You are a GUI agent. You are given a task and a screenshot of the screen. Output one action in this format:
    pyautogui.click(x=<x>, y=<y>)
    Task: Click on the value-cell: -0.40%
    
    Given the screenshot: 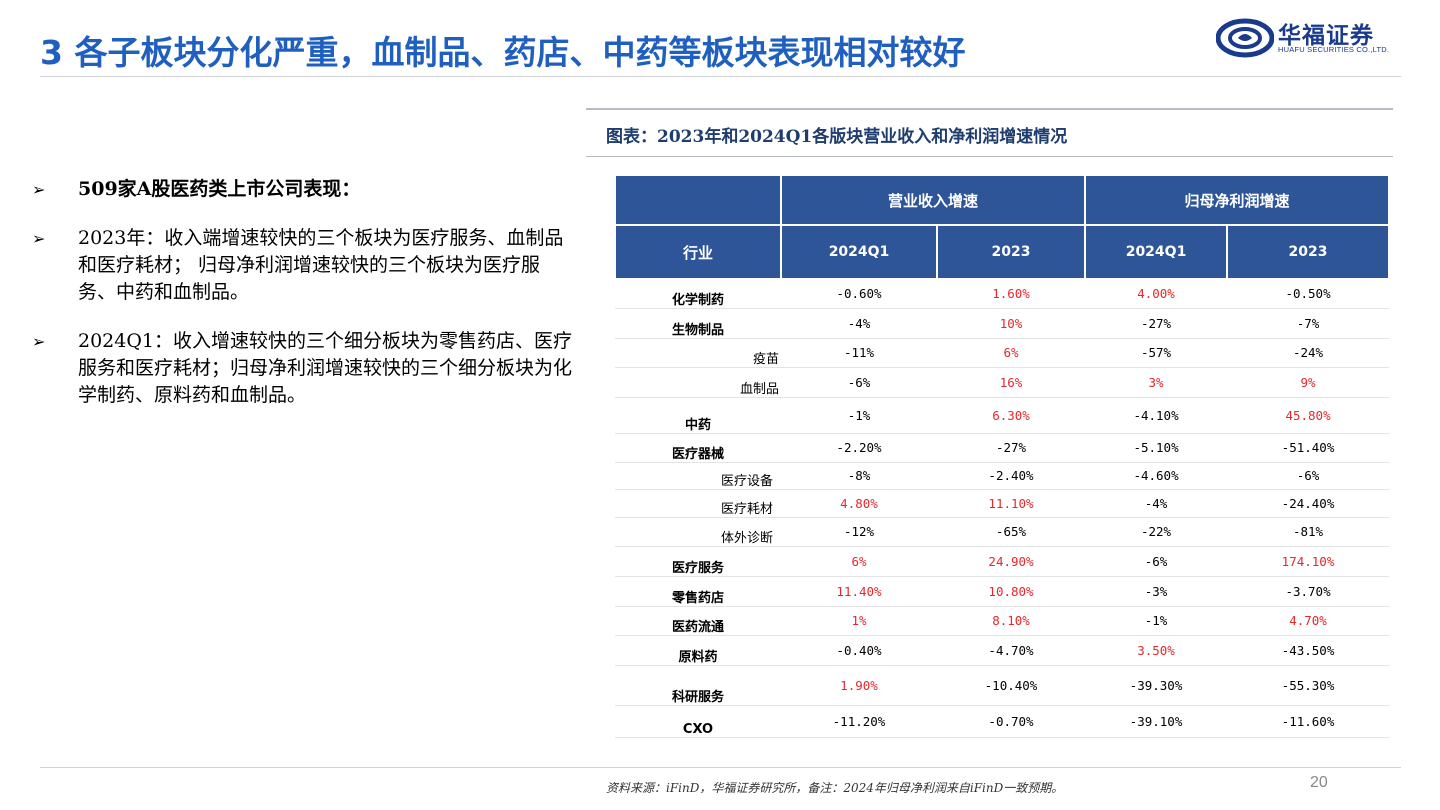 What is the action you would take?
    pyautogui.click(x=859, y=650)
    